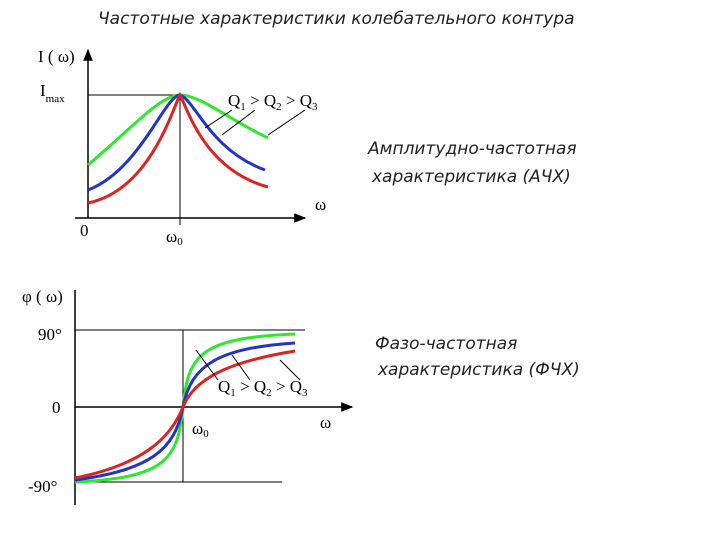  What do you see at coordinates (55, 99) in the screenshot?
I see `label-part: max` at bounding box center [55, 99].